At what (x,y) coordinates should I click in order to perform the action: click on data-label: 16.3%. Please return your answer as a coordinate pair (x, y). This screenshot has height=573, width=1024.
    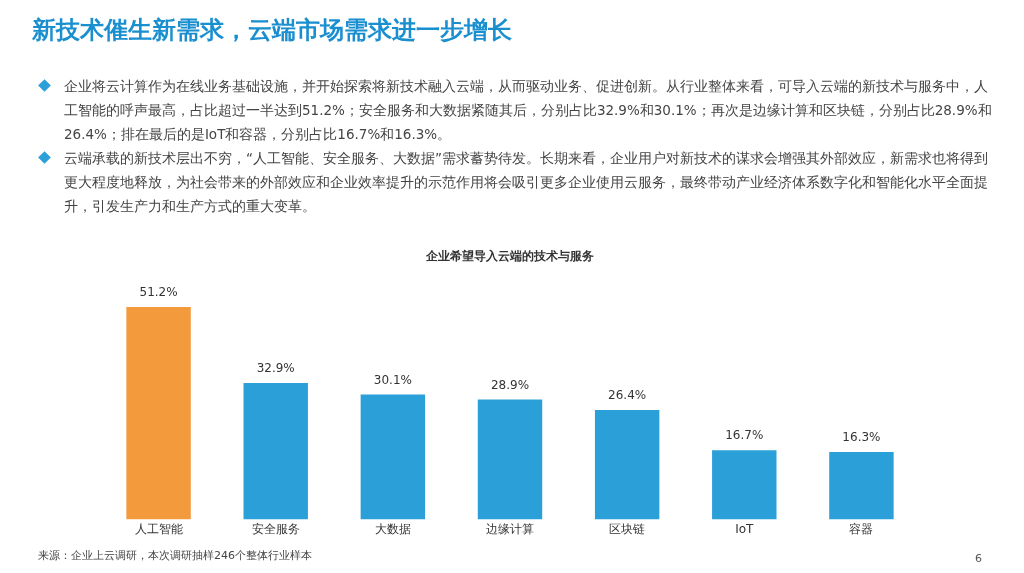
    Looking at the image, I should click on (861, 437).